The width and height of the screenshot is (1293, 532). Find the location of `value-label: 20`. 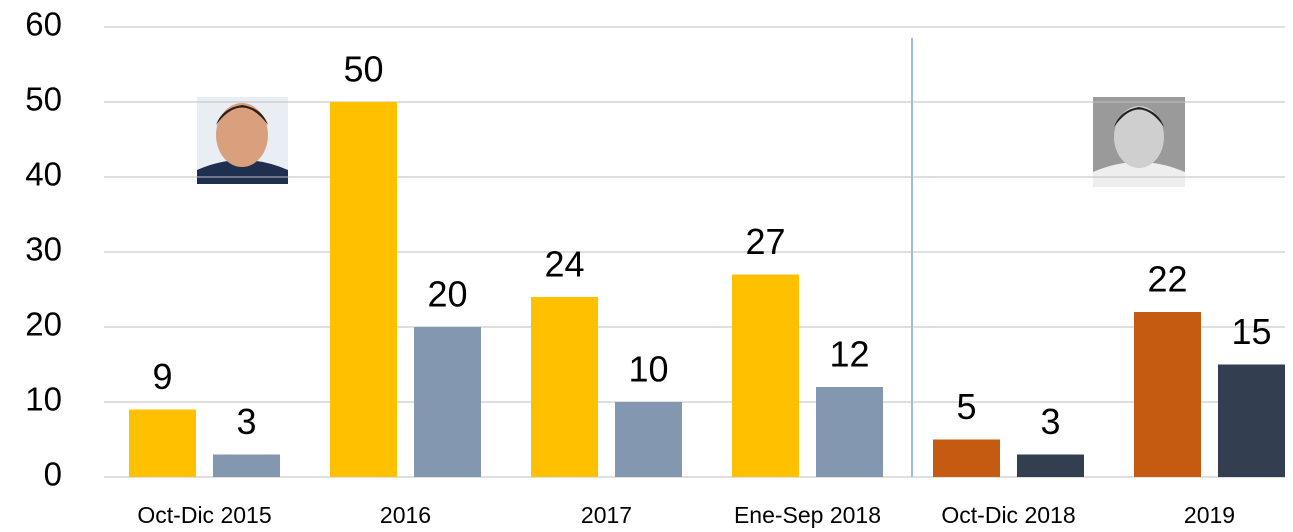

value-label: 20 is located at coordinates (447, 294).